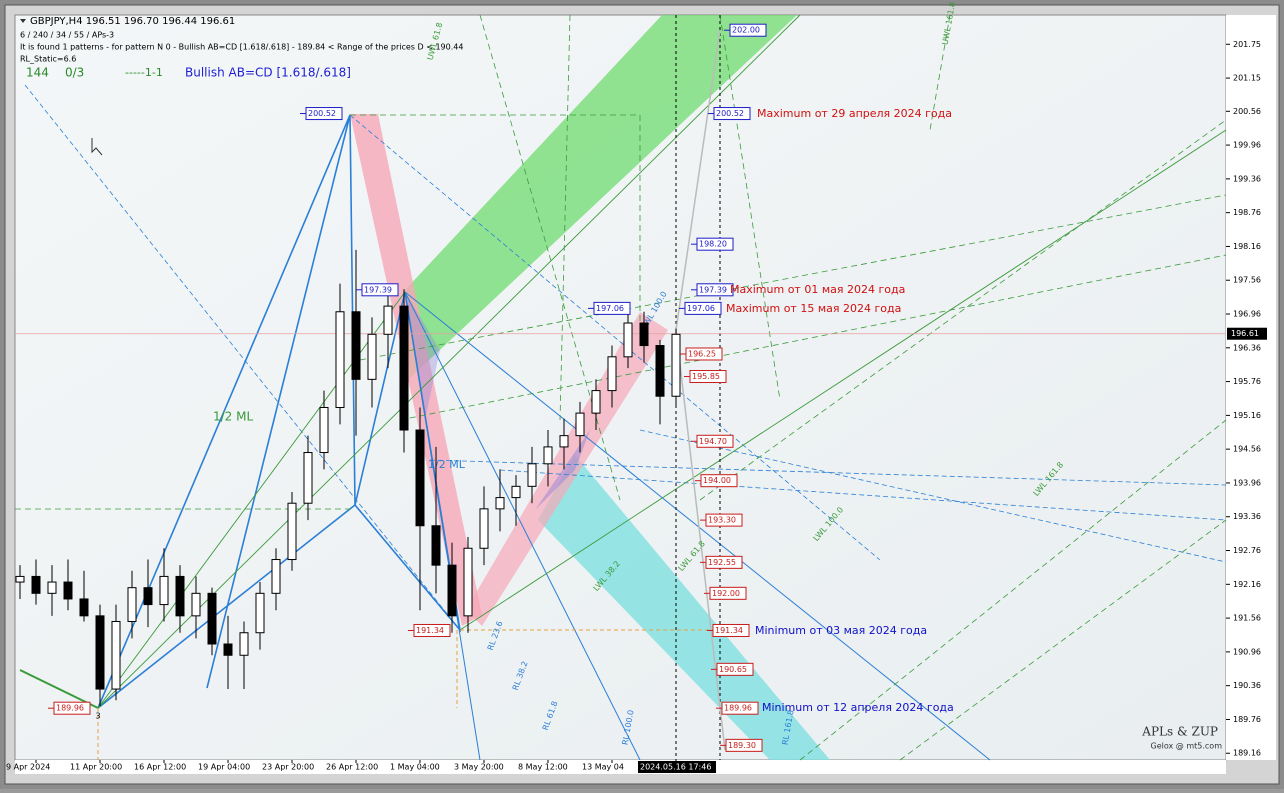  What do you see at coordinates (1187, 746) in the screenshot?
I see `watermark: Gelox @ mt5.com` at bounding box center [1187, 746].